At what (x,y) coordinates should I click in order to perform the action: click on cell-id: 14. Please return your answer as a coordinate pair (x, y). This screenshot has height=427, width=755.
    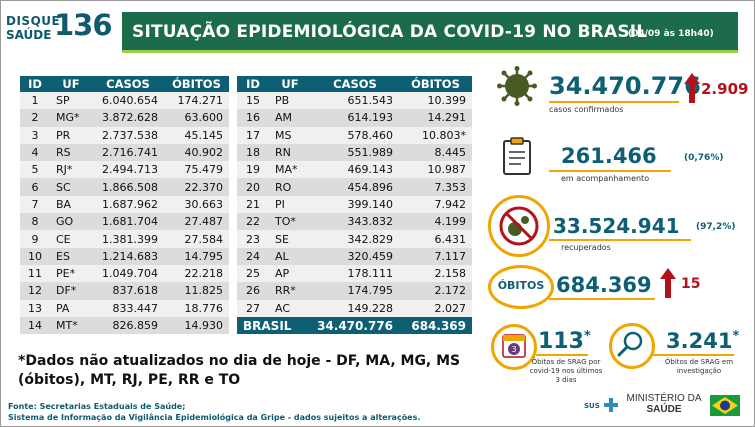
    Looking at the image, I should click on (35, 325).